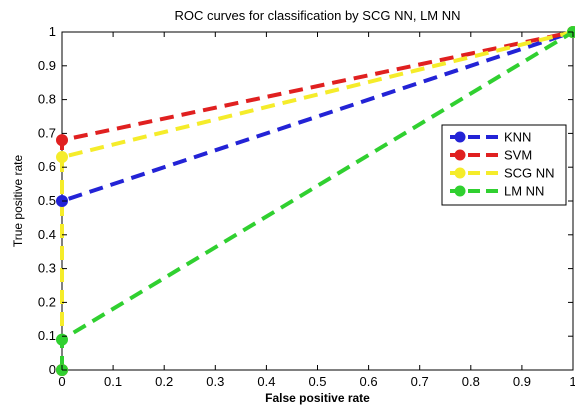  What do you see at coordinates (460, 173) in the screenshot?
I see `legend-marker-scg-nn` at bounding box center [460, 173].